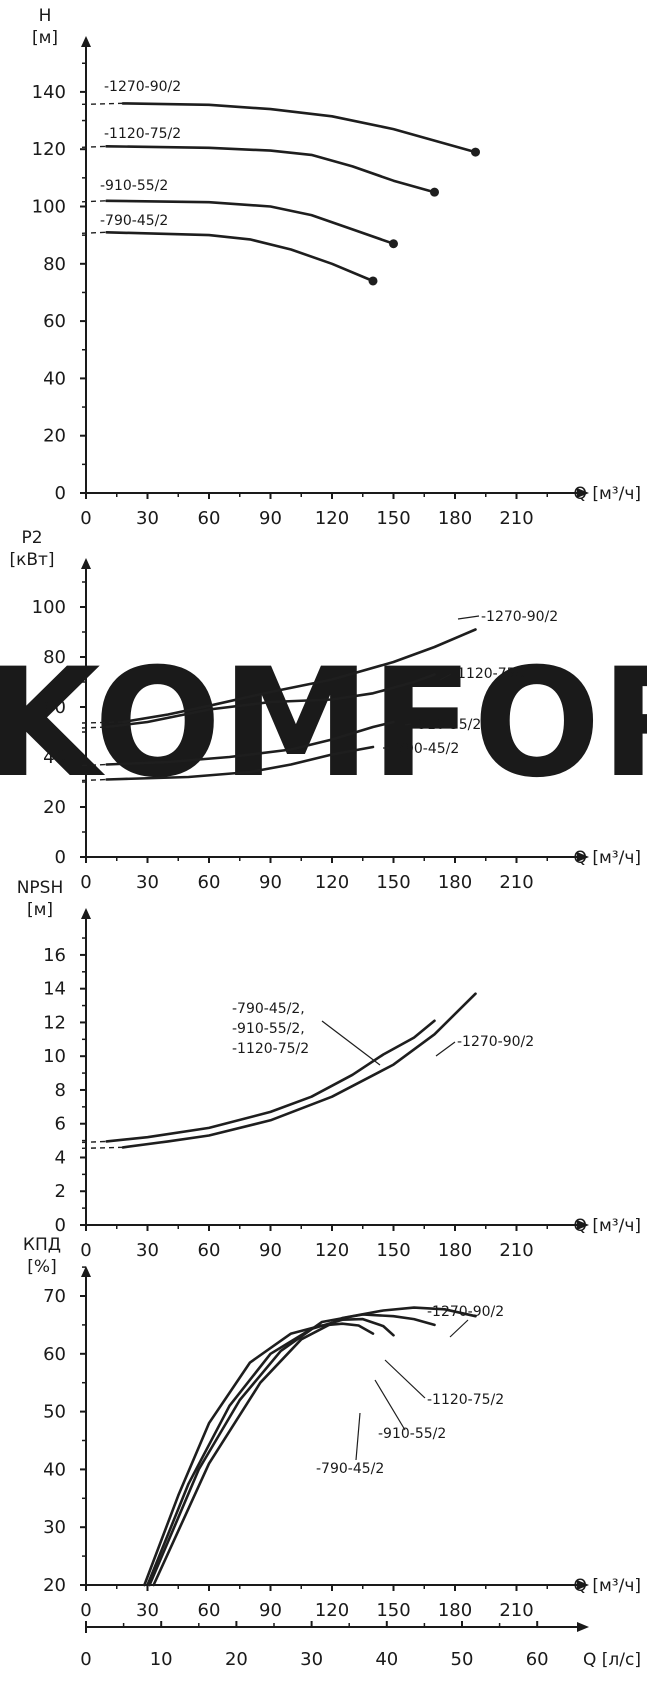  I want to click on y-tick-label: 4, so click(60, 1157).